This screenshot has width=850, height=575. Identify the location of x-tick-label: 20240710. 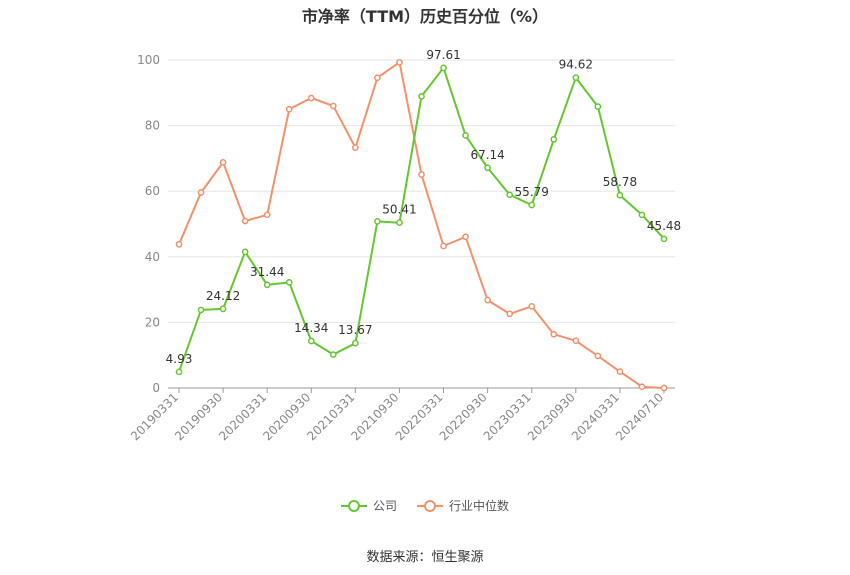
(639, 416).